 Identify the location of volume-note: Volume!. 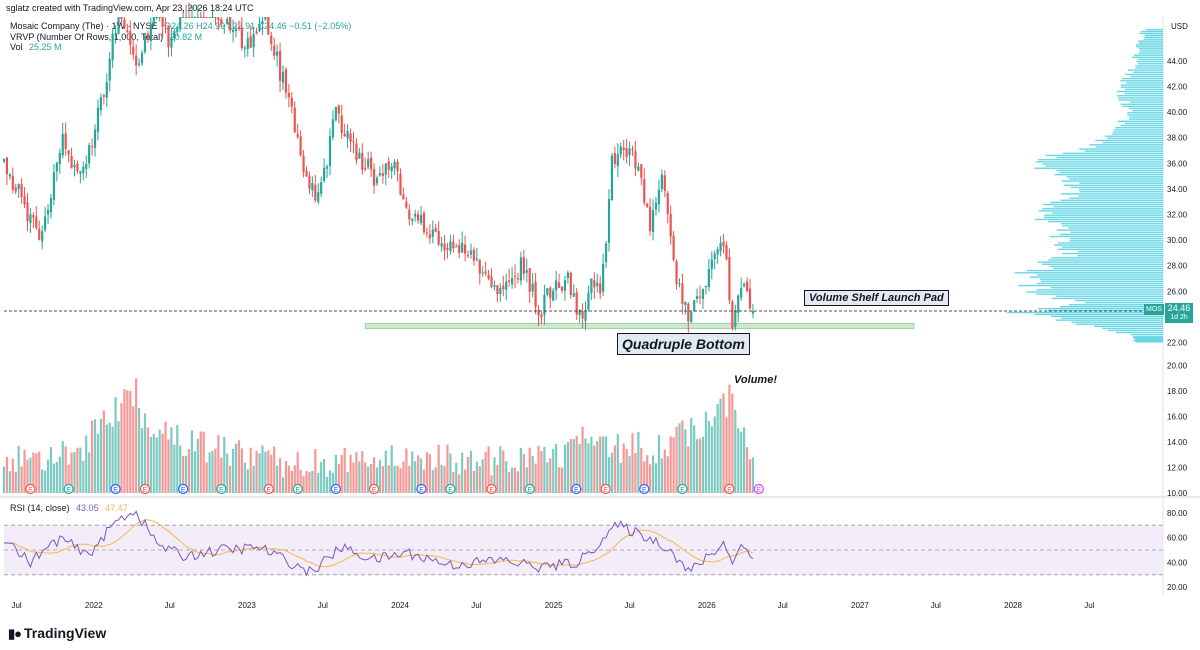
(755, 380).